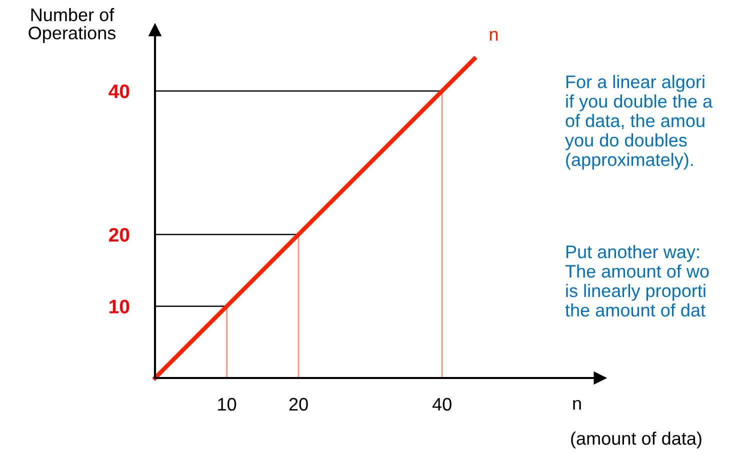 This screenshot has height=457, width=751. I want to click on y-tick-label: 40, so click(119, 91).